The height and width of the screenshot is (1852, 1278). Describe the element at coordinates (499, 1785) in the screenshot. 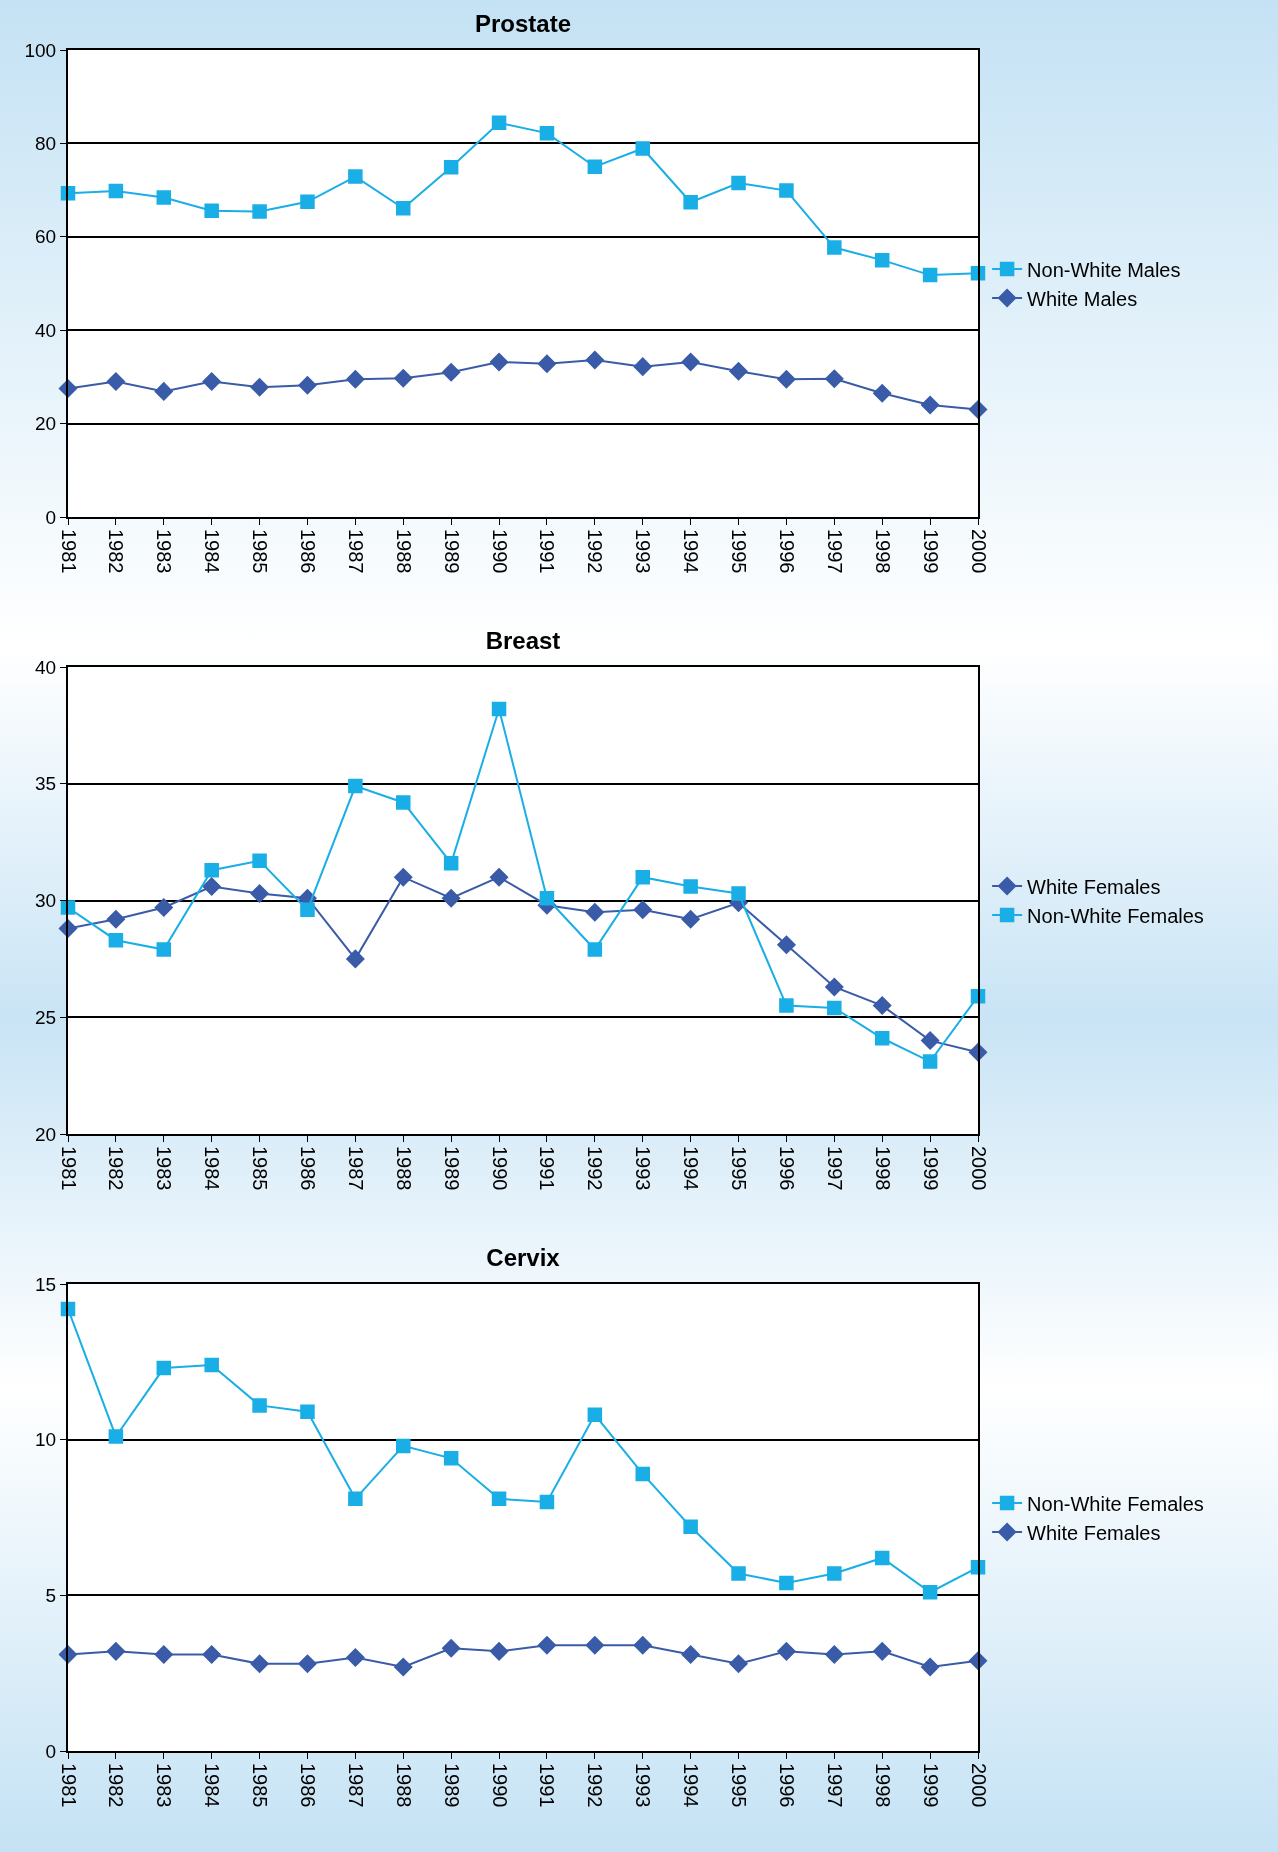

I see `x-tick-label: 1990` at that location.